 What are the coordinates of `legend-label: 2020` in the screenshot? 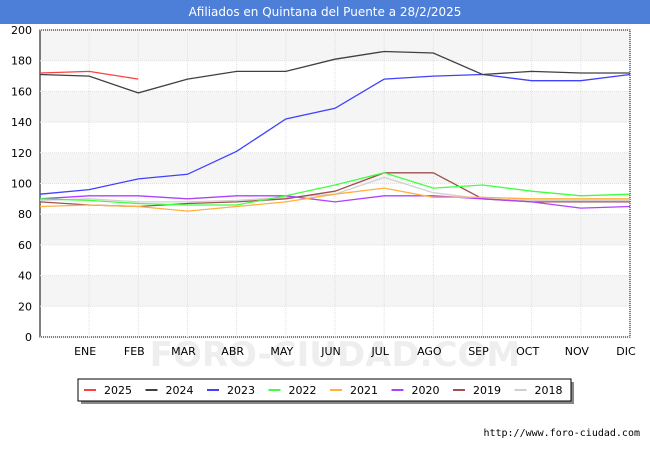 It's located at (426, 390).